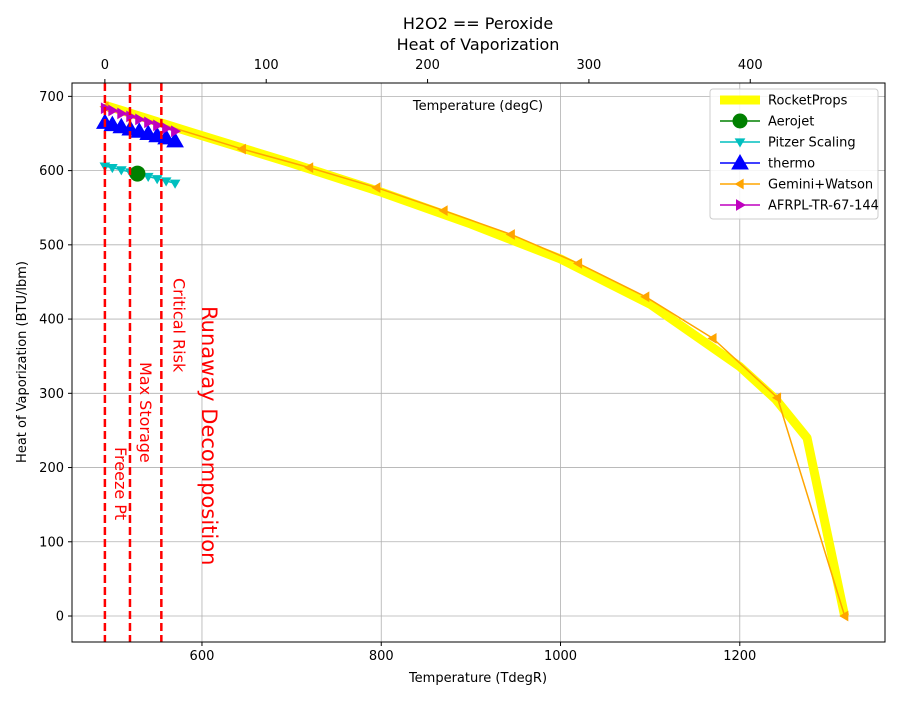  I want to click on y-tick-label: 200, so click(51, 468).